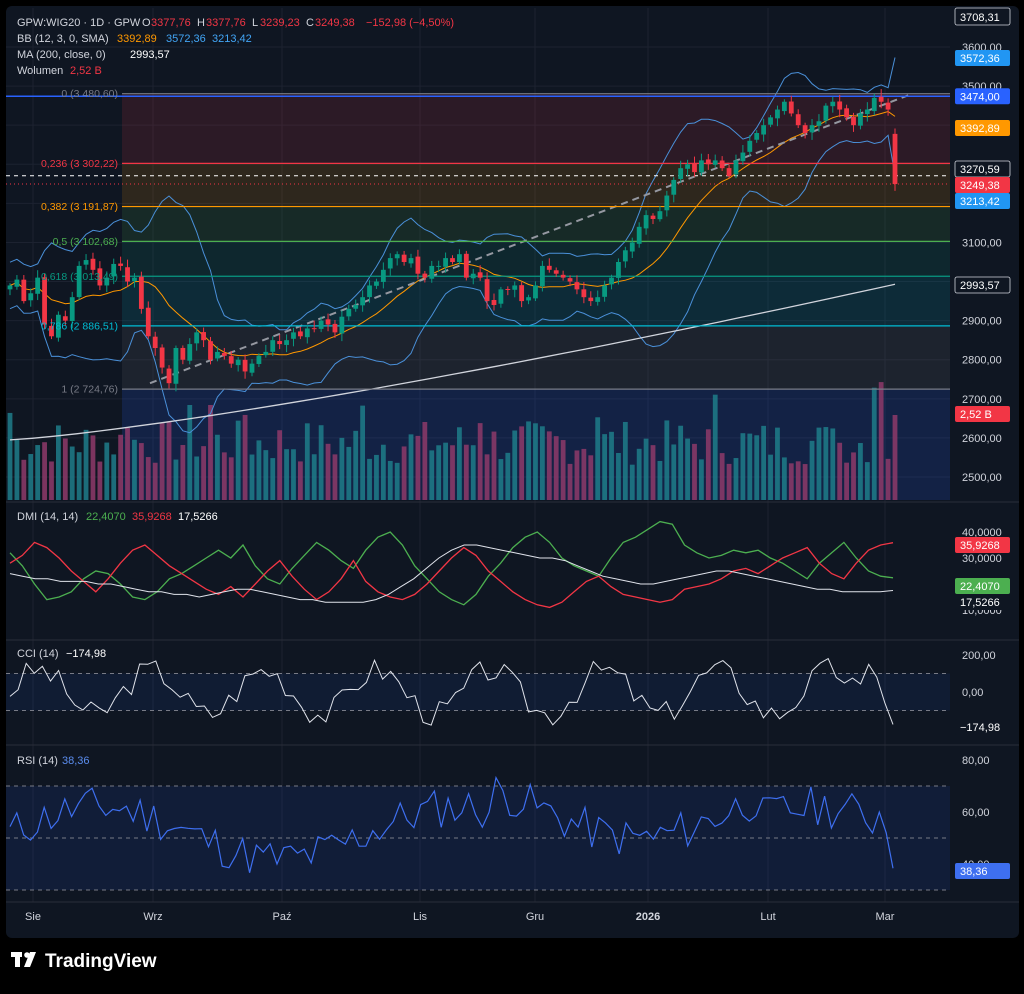 The height and width of the screenshot is (994, 1024). What do you see at coordinates (86, 71) in the screenshot?
I see `legend-volume-value: 2,52 B` at bounding box center [86, 71].